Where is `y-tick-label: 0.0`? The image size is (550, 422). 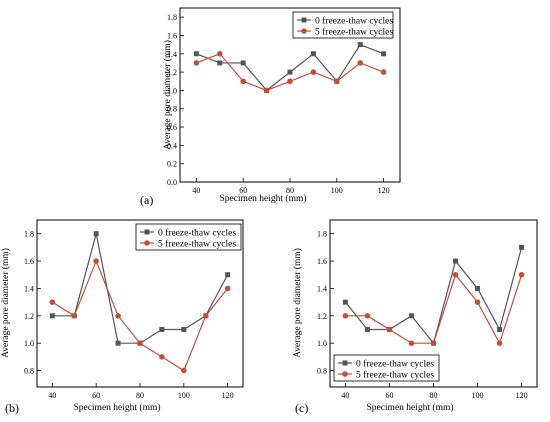 y-tick-label: 0.0 is located at coordinates (172, 182).